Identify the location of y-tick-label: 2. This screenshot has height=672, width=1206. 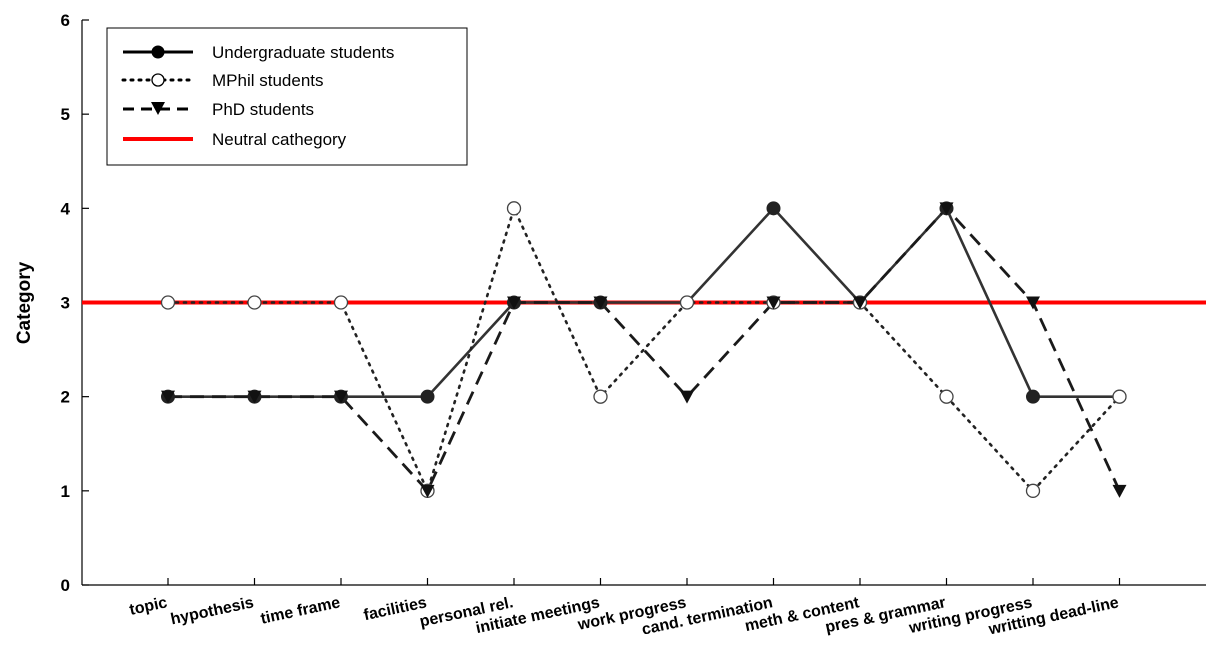
(65, 397).